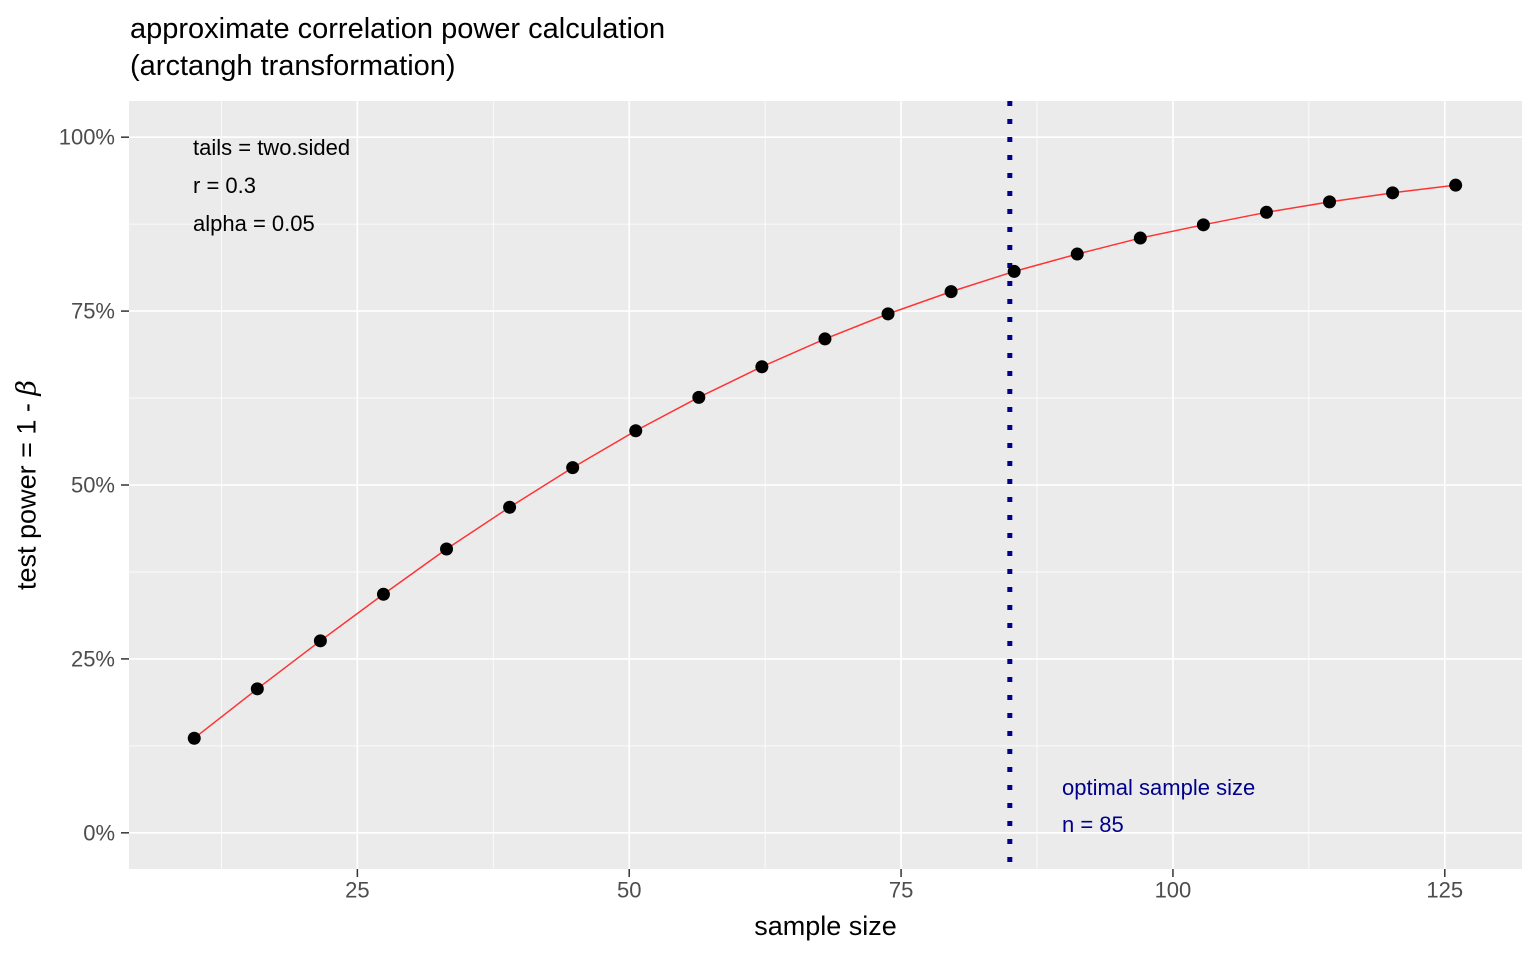 This screenshot has height=960, width=1536. I want to click on y-axis-title: test power = 1 - β, so click(27, 485).